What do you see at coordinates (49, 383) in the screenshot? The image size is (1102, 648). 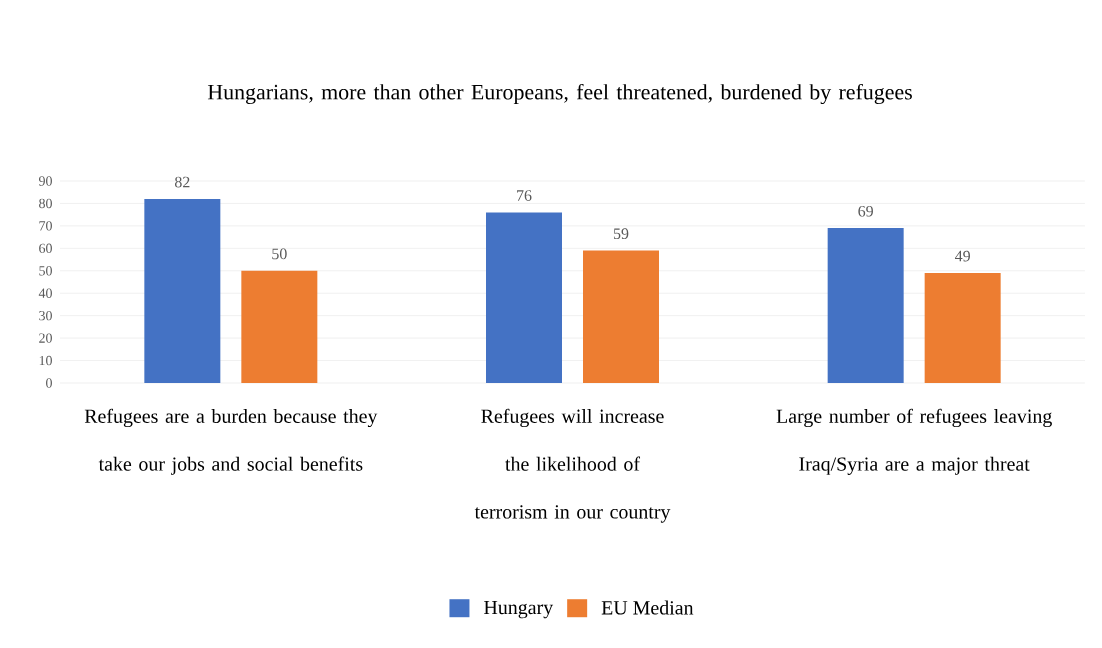 I see `y-tick-label: 0` at bounding box center [49, 383].